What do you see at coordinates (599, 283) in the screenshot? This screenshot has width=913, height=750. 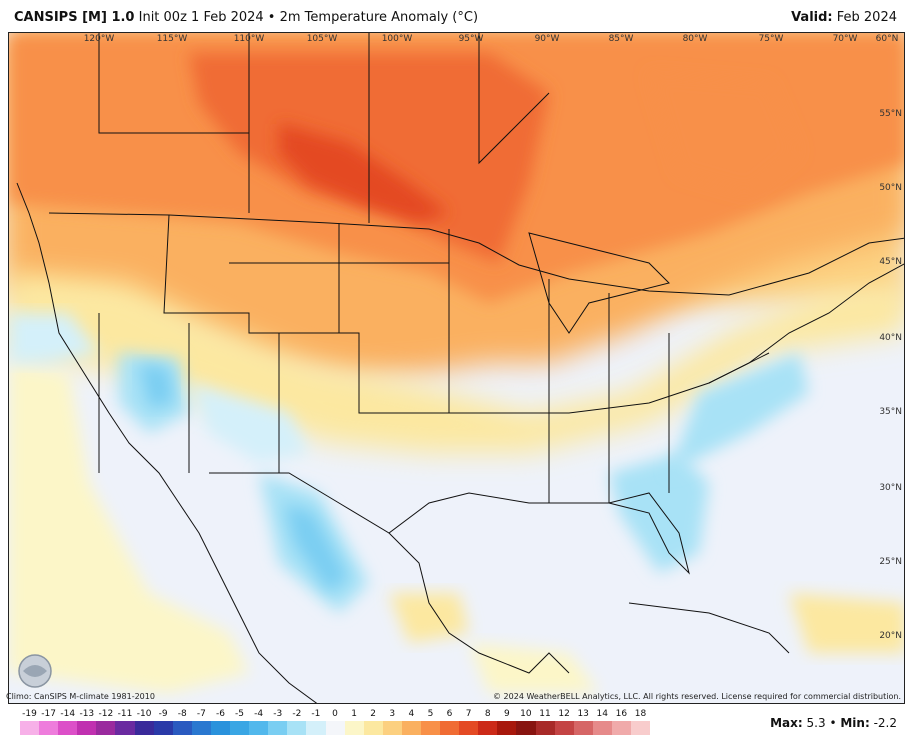 I see `great-lakes` at bounding box center [599, 283].